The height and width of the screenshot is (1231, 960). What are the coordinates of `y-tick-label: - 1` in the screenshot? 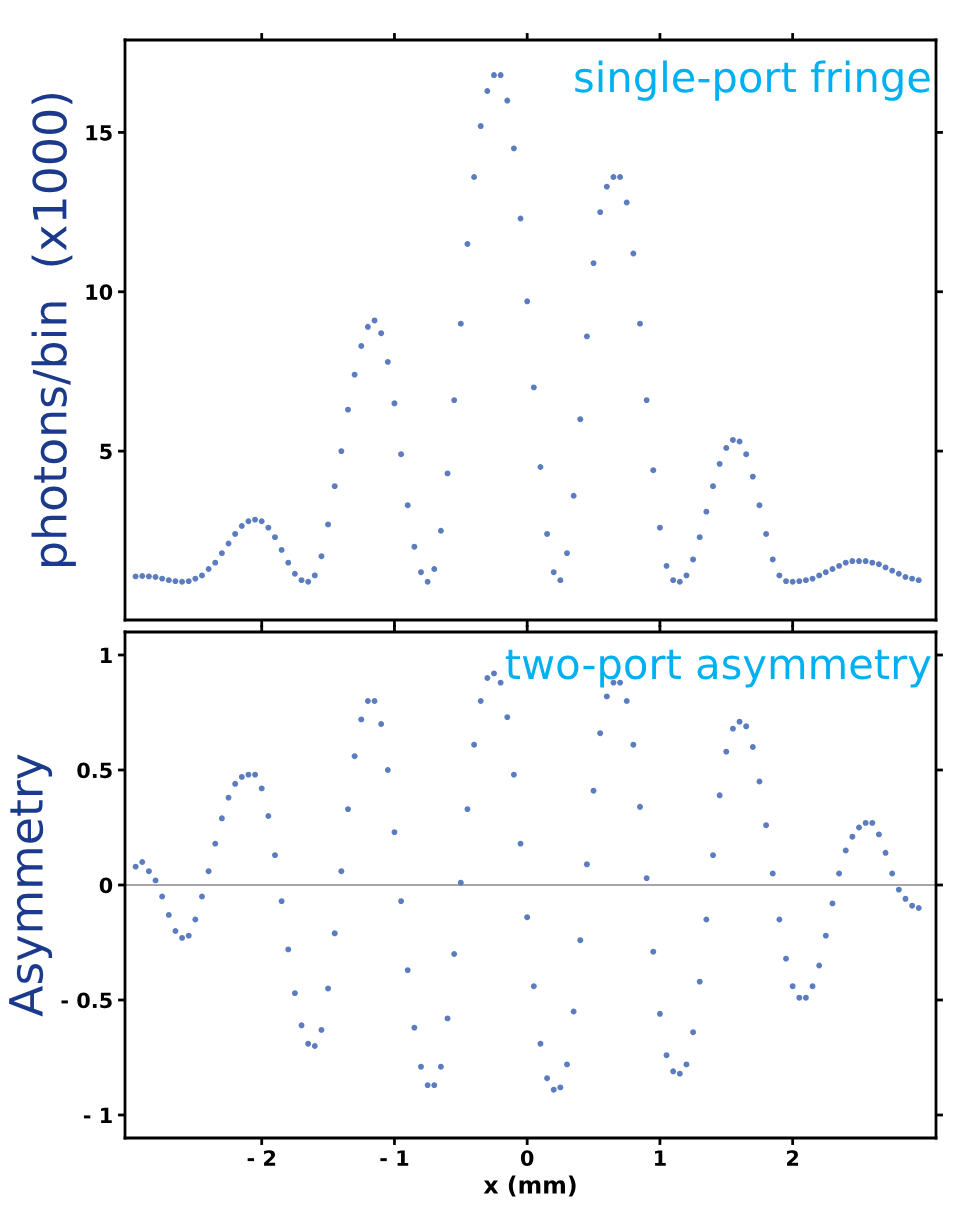 It's located at (97, 1115).